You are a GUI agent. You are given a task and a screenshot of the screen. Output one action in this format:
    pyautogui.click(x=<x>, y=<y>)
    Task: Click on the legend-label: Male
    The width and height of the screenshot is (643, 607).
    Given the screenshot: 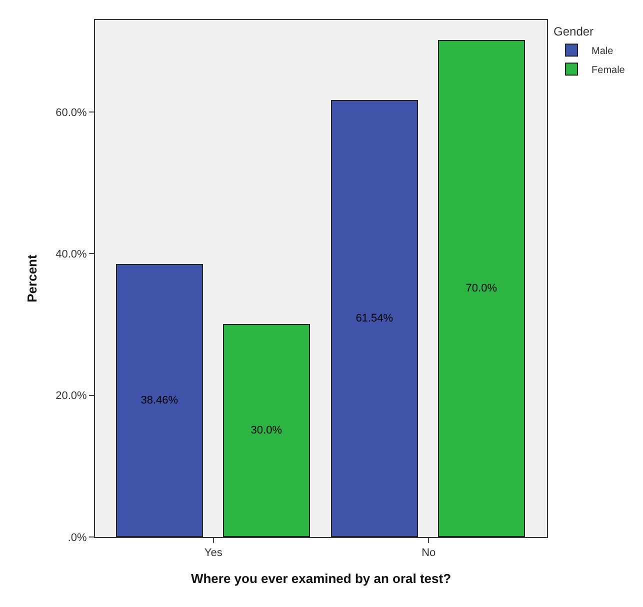 What is the action you would take?
    pyautogui.click(x=603, y=51)
    